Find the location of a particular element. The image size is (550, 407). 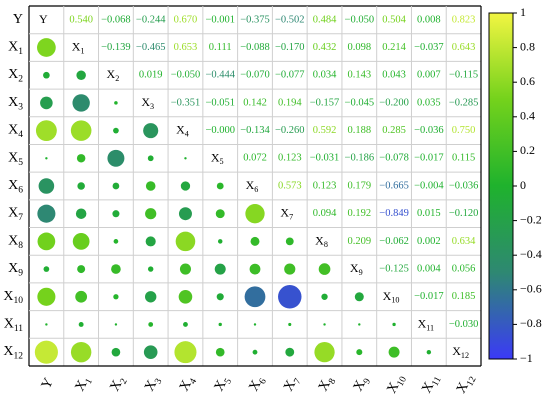

x-axis-label-x5: X5 is located at coordinates (223, 385).